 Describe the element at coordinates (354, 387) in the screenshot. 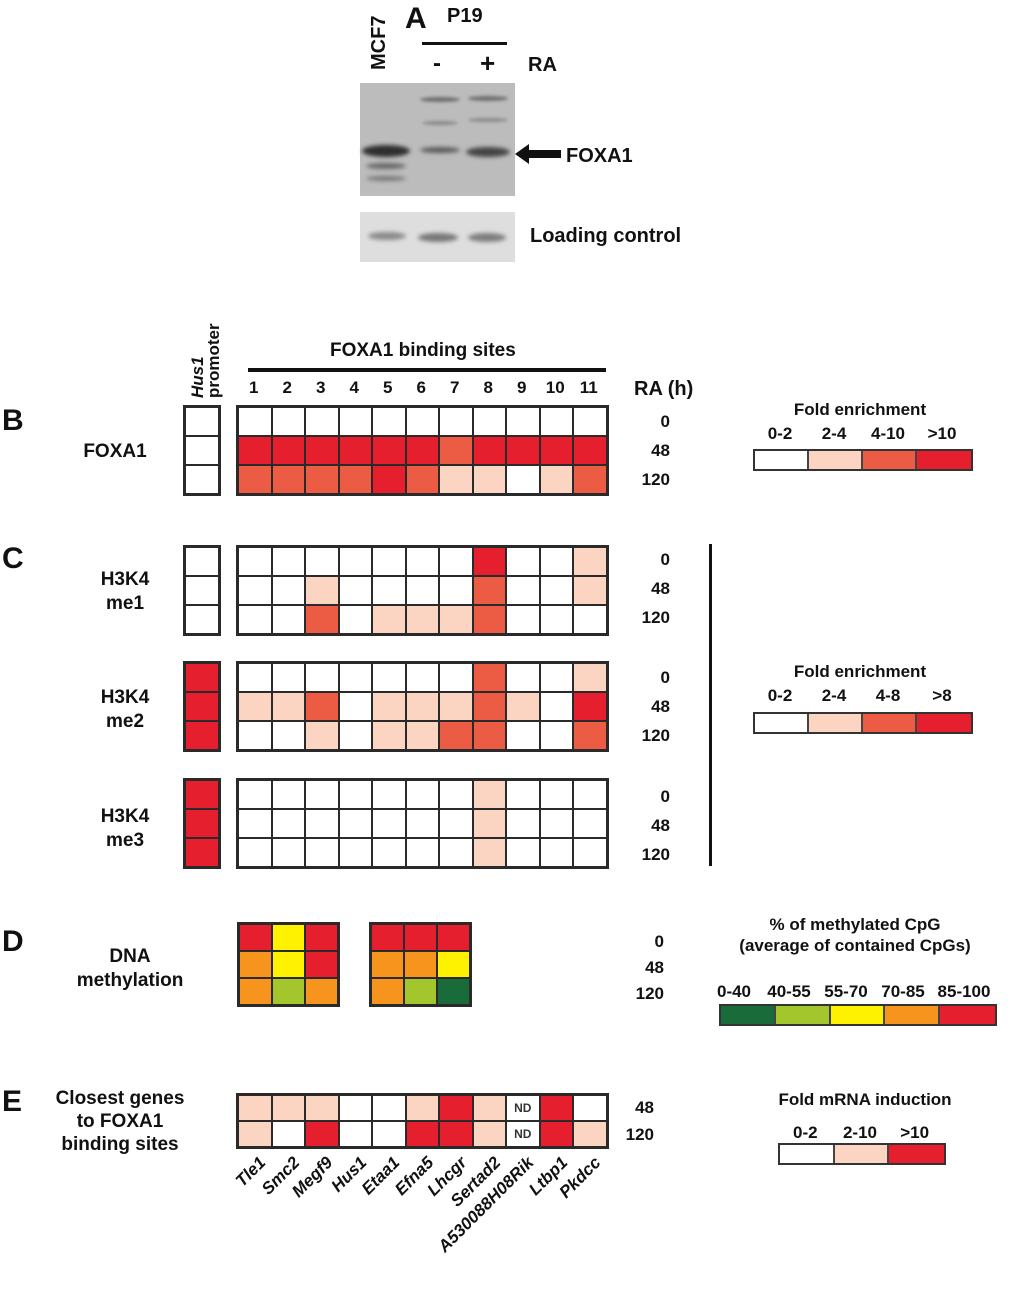

I see `site-number: 4` at that location.